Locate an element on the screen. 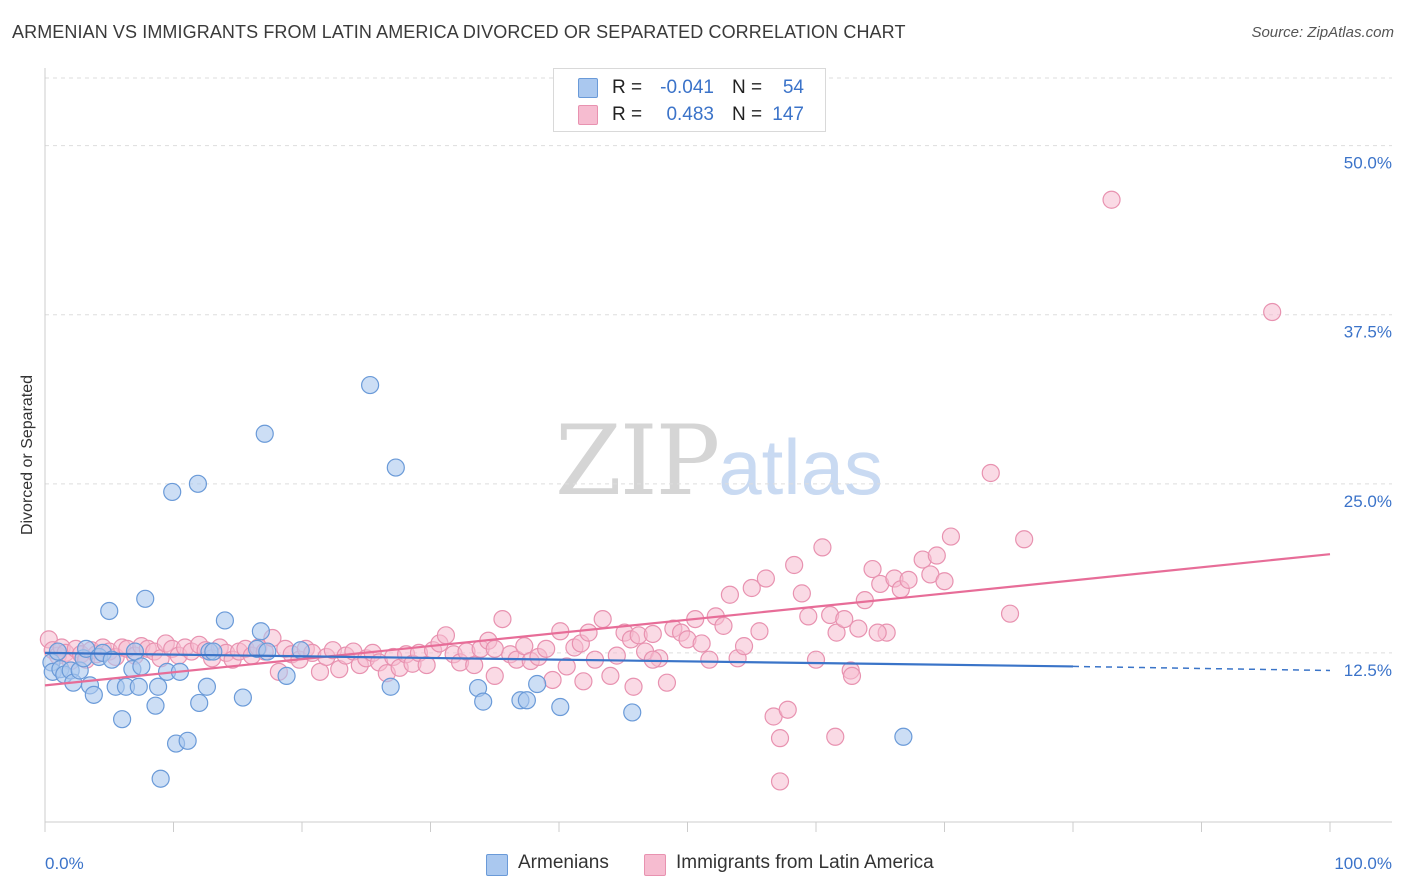 The width and height of the screenshot is (1406, 892). legend-label-armenians: Armenians is located at coordinates (563, 862).